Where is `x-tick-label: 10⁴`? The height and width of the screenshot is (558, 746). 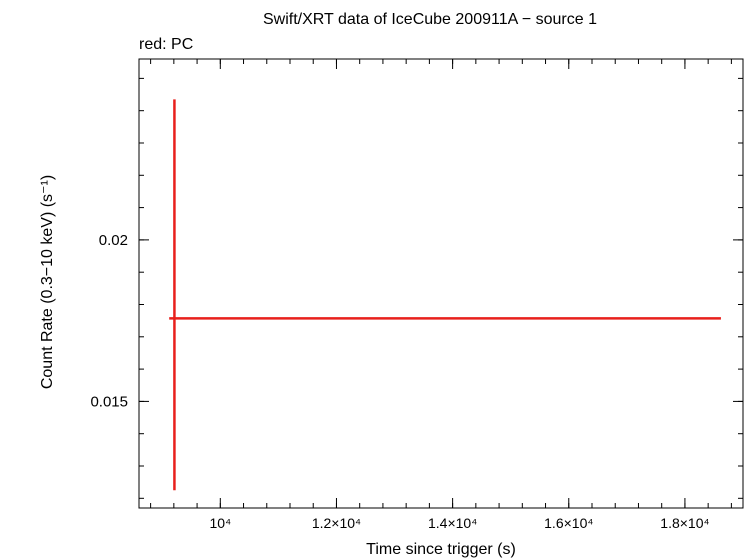
x-tick-label: 10⁴ is located at coordinates (221, 523).